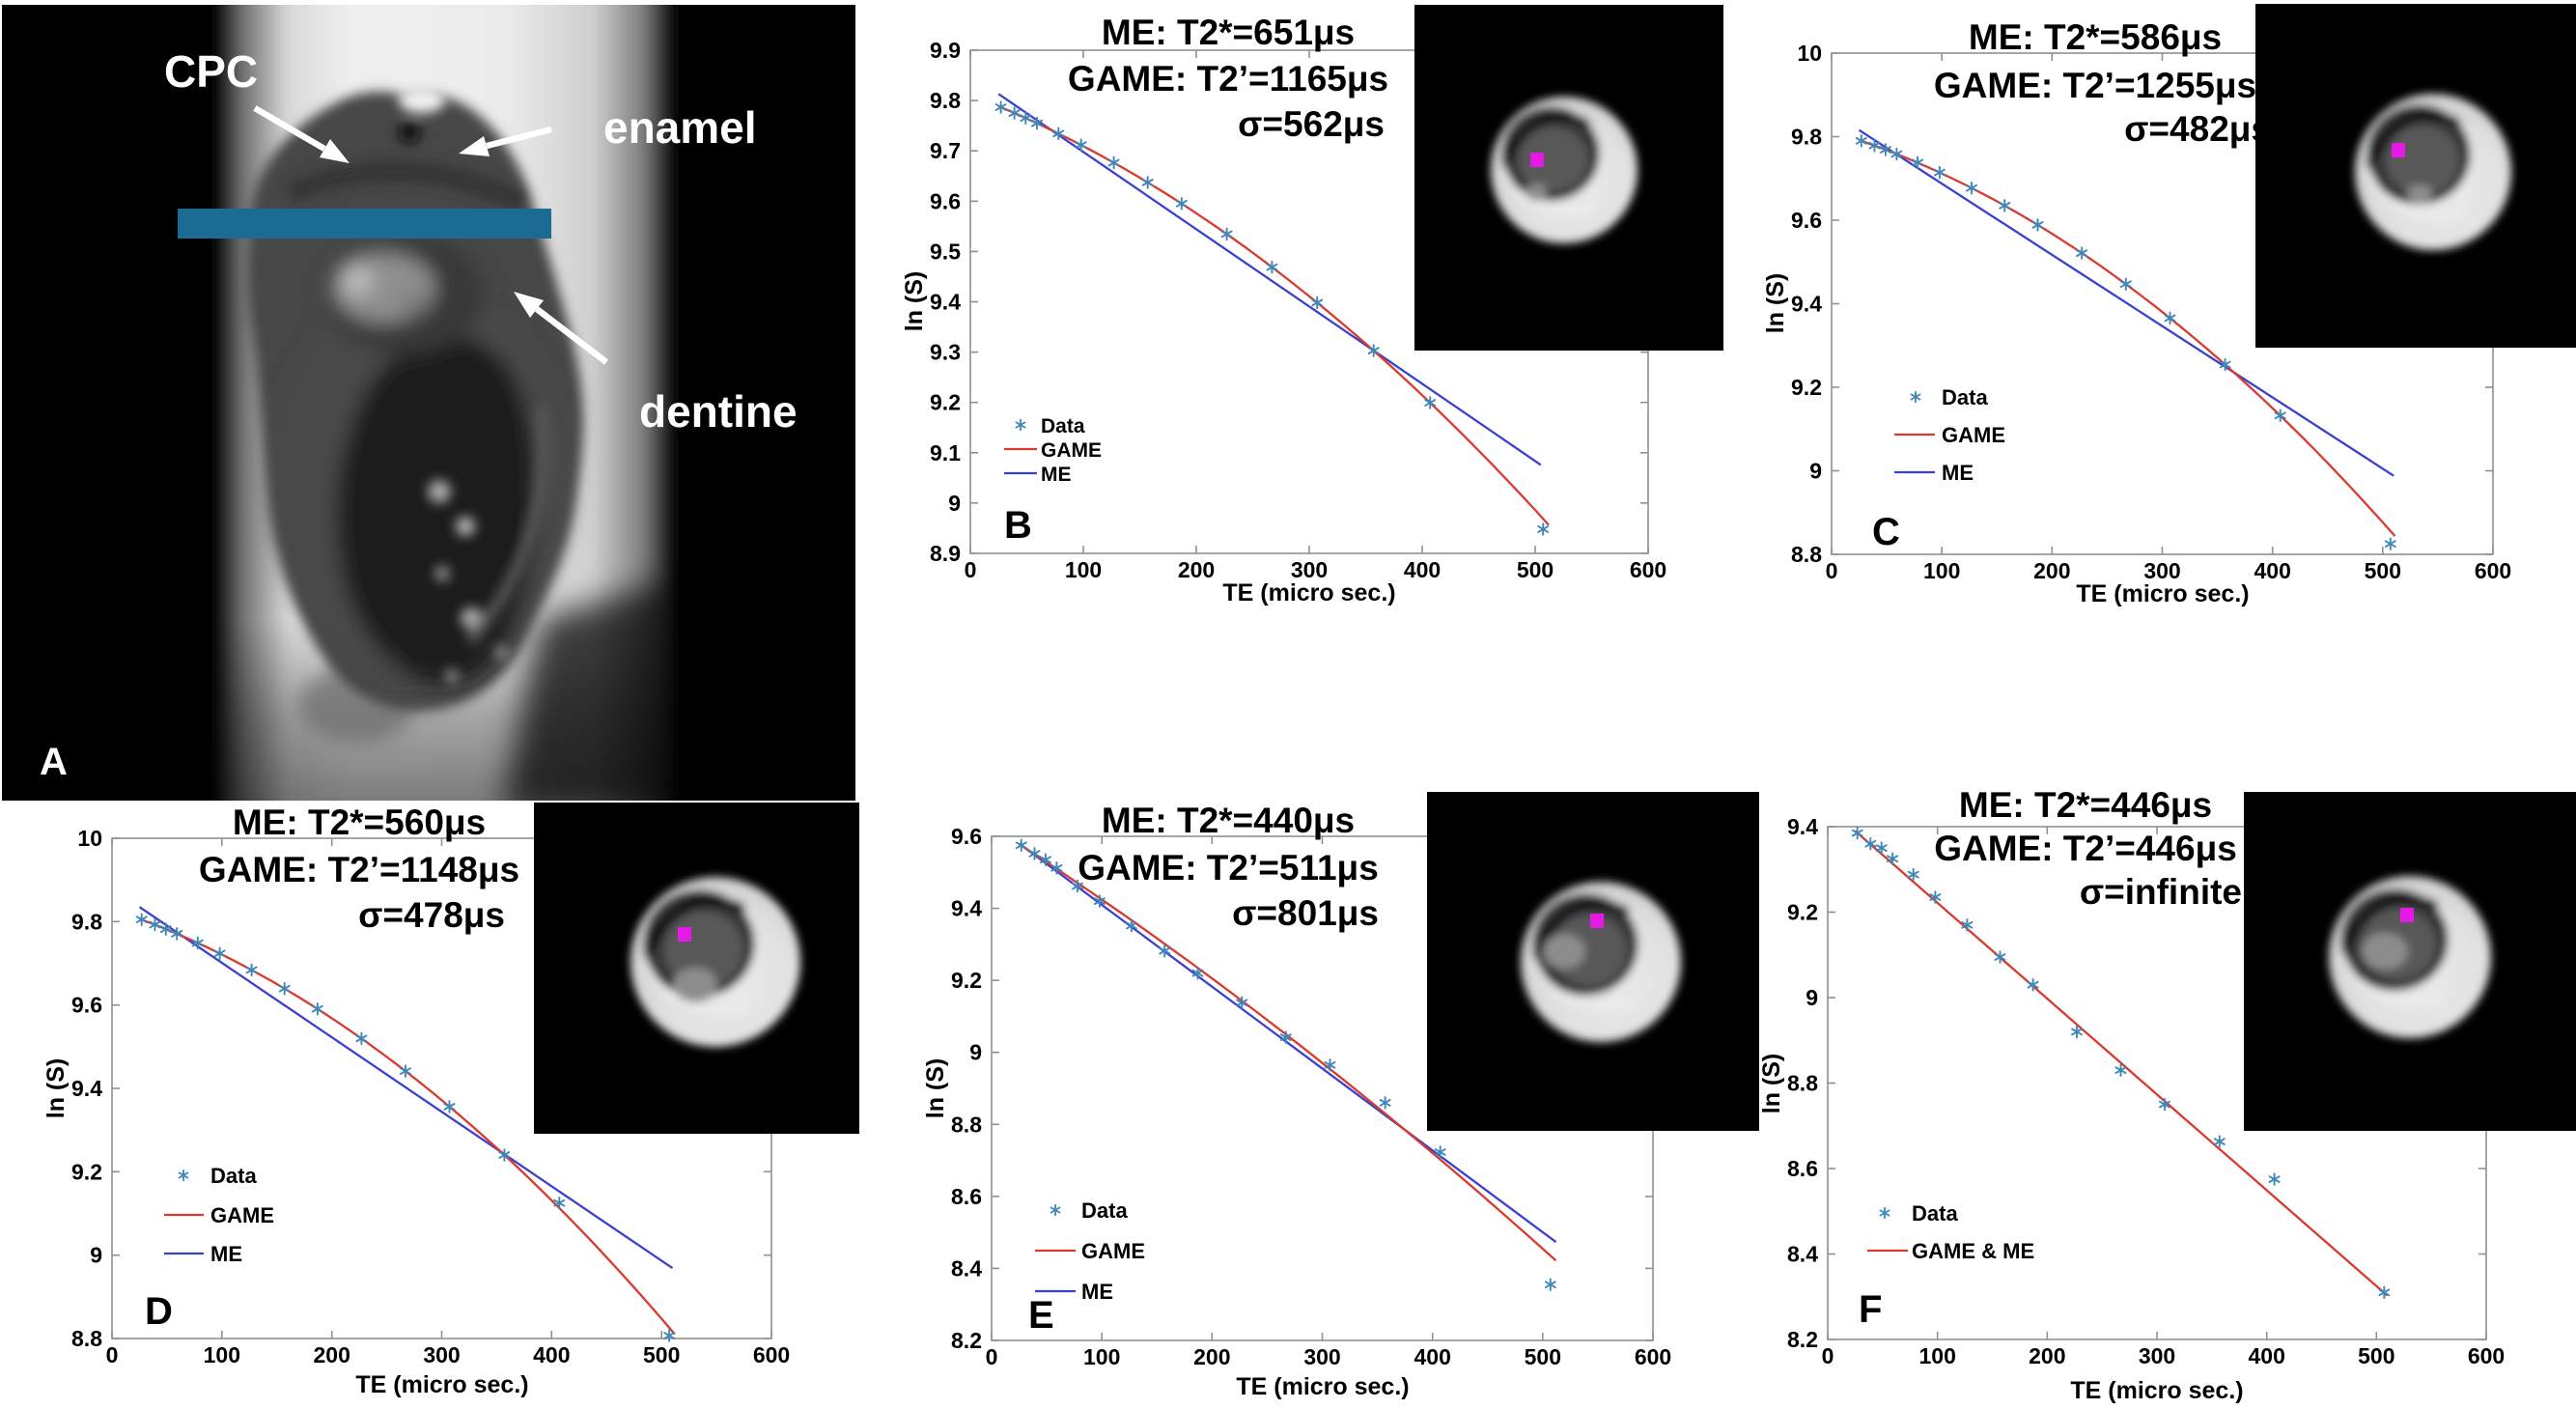 This screenshot has width=2576, height=1409. I want to click on svg-text: 9.3, so click(946, 352).